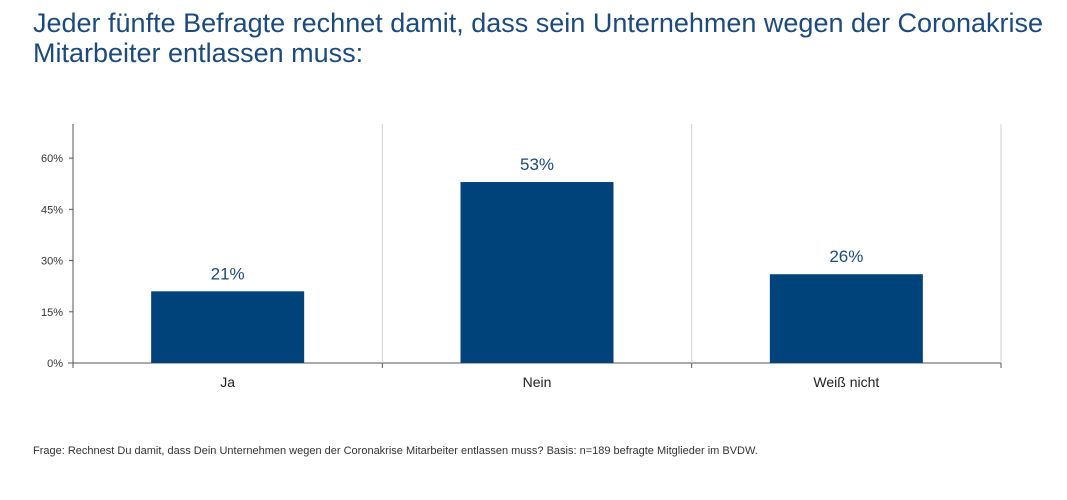  Describe the element at coordinates (227, 382) in the screenshot. I see `category-label: Ja` at that location.